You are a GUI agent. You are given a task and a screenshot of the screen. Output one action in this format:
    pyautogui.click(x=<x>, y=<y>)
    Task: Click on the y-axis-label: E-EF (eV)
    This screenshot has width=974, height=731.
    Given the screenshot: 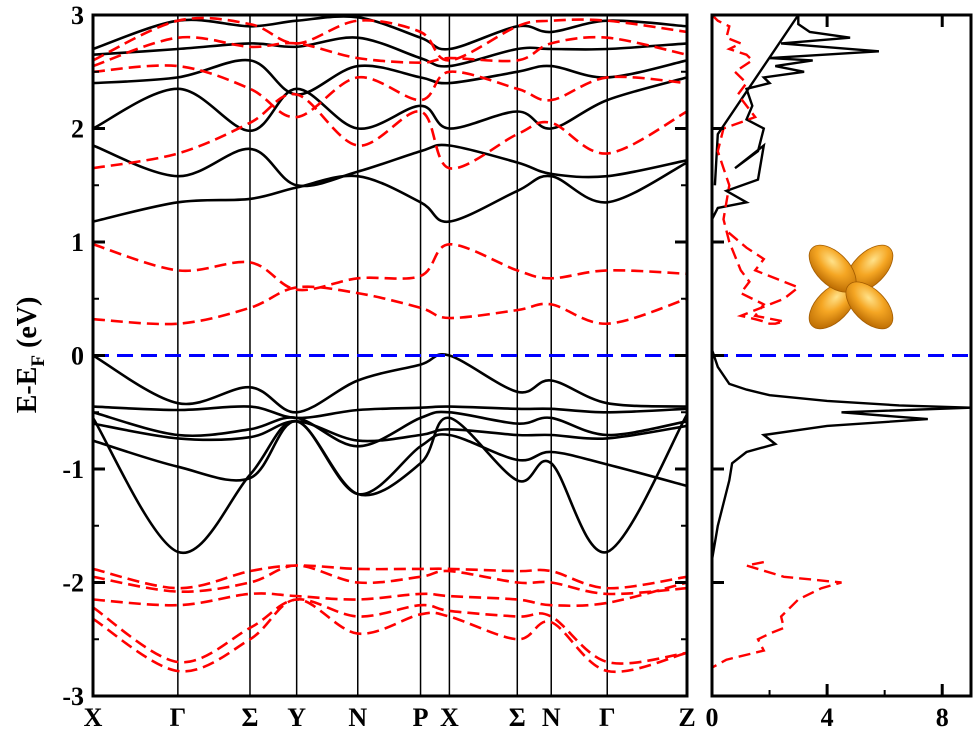 What is the action you would take?
    pyautogui.click(x=30, y=355)
    